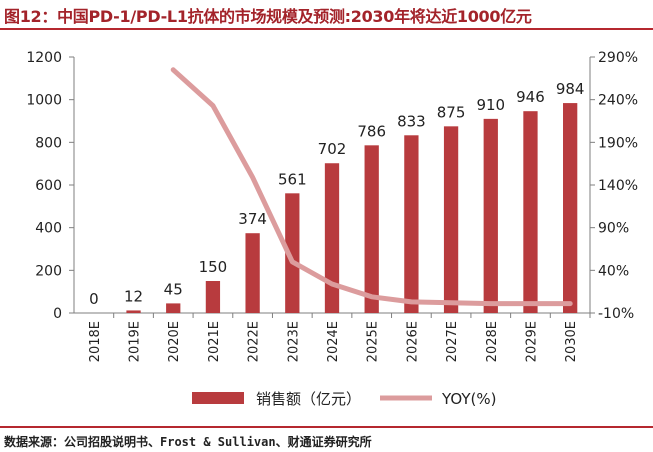 The width and height of the screenshot is (653, 452). Describe the element at coordinates (174, 341) in the screenshot. I see `x-tick-label: 2020E` at that location.